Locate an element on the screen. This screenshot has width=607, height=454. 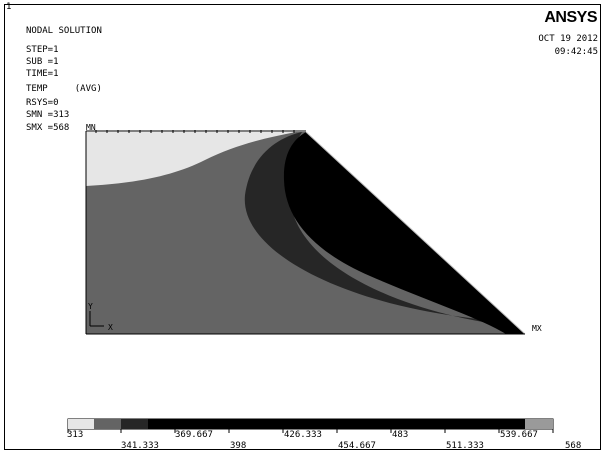
legend-label-bottom-2: 398 is located at coordinates (238, 446).